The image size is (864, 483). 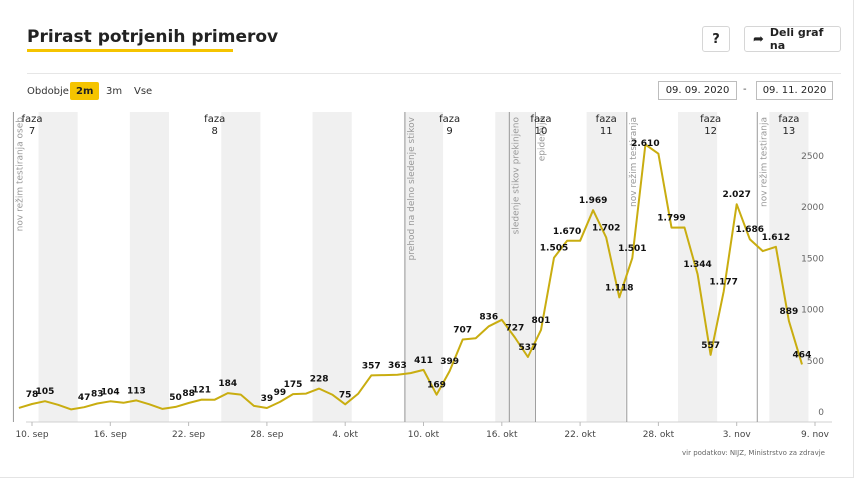 What do you see at coordinates (175, 398) in the screenshot?
I see `data-label: 50` at bounding box center [175, 398].